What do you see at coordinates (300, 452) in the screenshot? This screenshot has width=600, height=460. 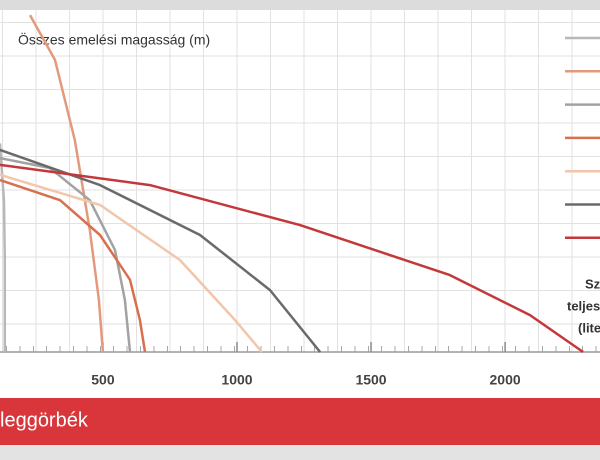 I see `bottom-band` at bounding box center [300, 452].